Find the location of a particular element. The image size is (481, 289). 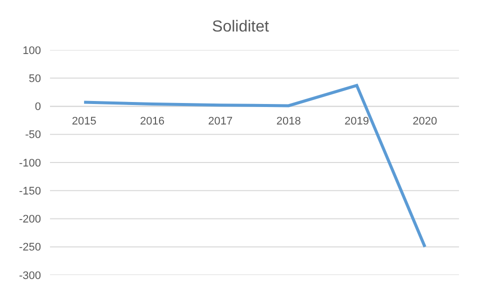

chart-title: Soliditet is located at coordinates (241, 27).